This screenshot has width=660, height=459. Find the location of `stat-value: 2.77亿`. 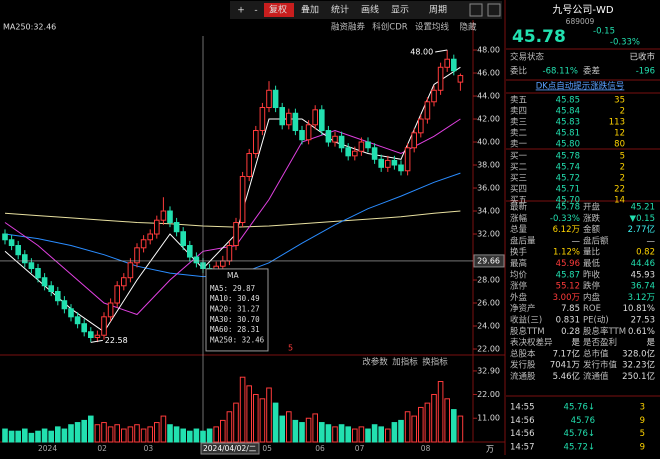

stat-value: 2.77亿 is located at coordinates (641, 229).